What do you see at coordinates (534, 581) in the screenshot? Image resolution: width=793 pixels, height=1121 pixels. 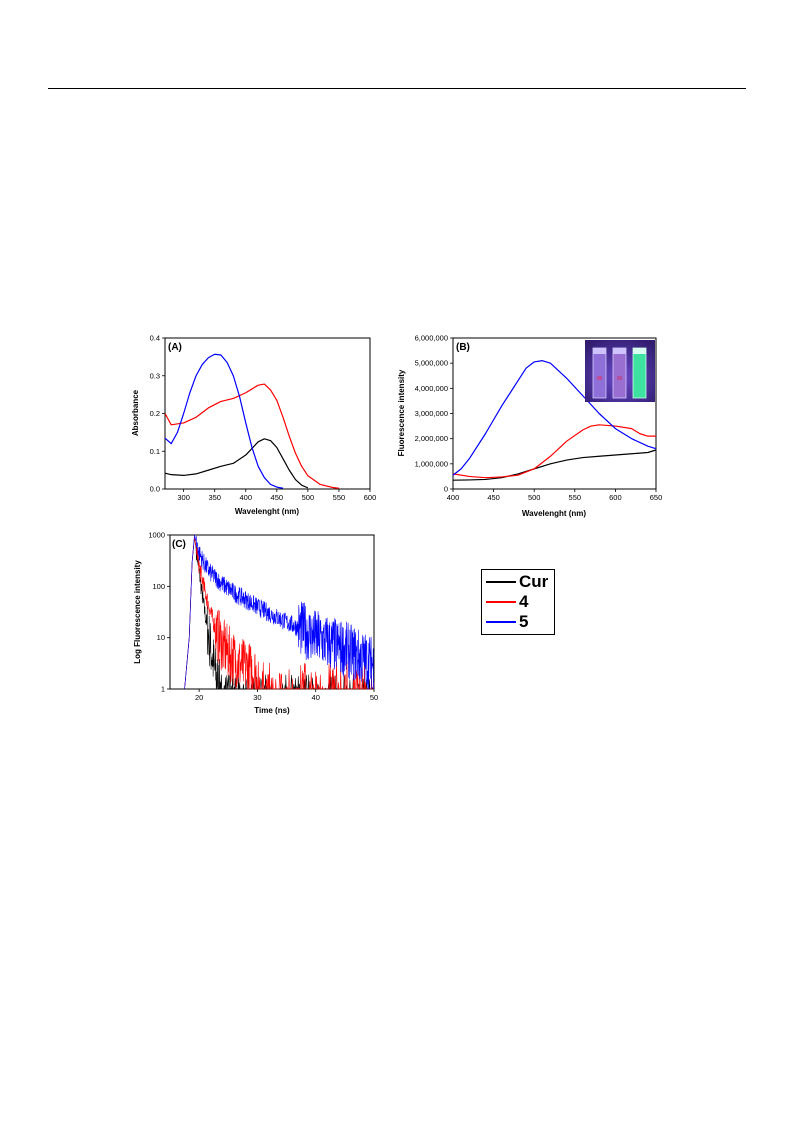 I see `legend-label: Cur` at bounding box center [534, 581].